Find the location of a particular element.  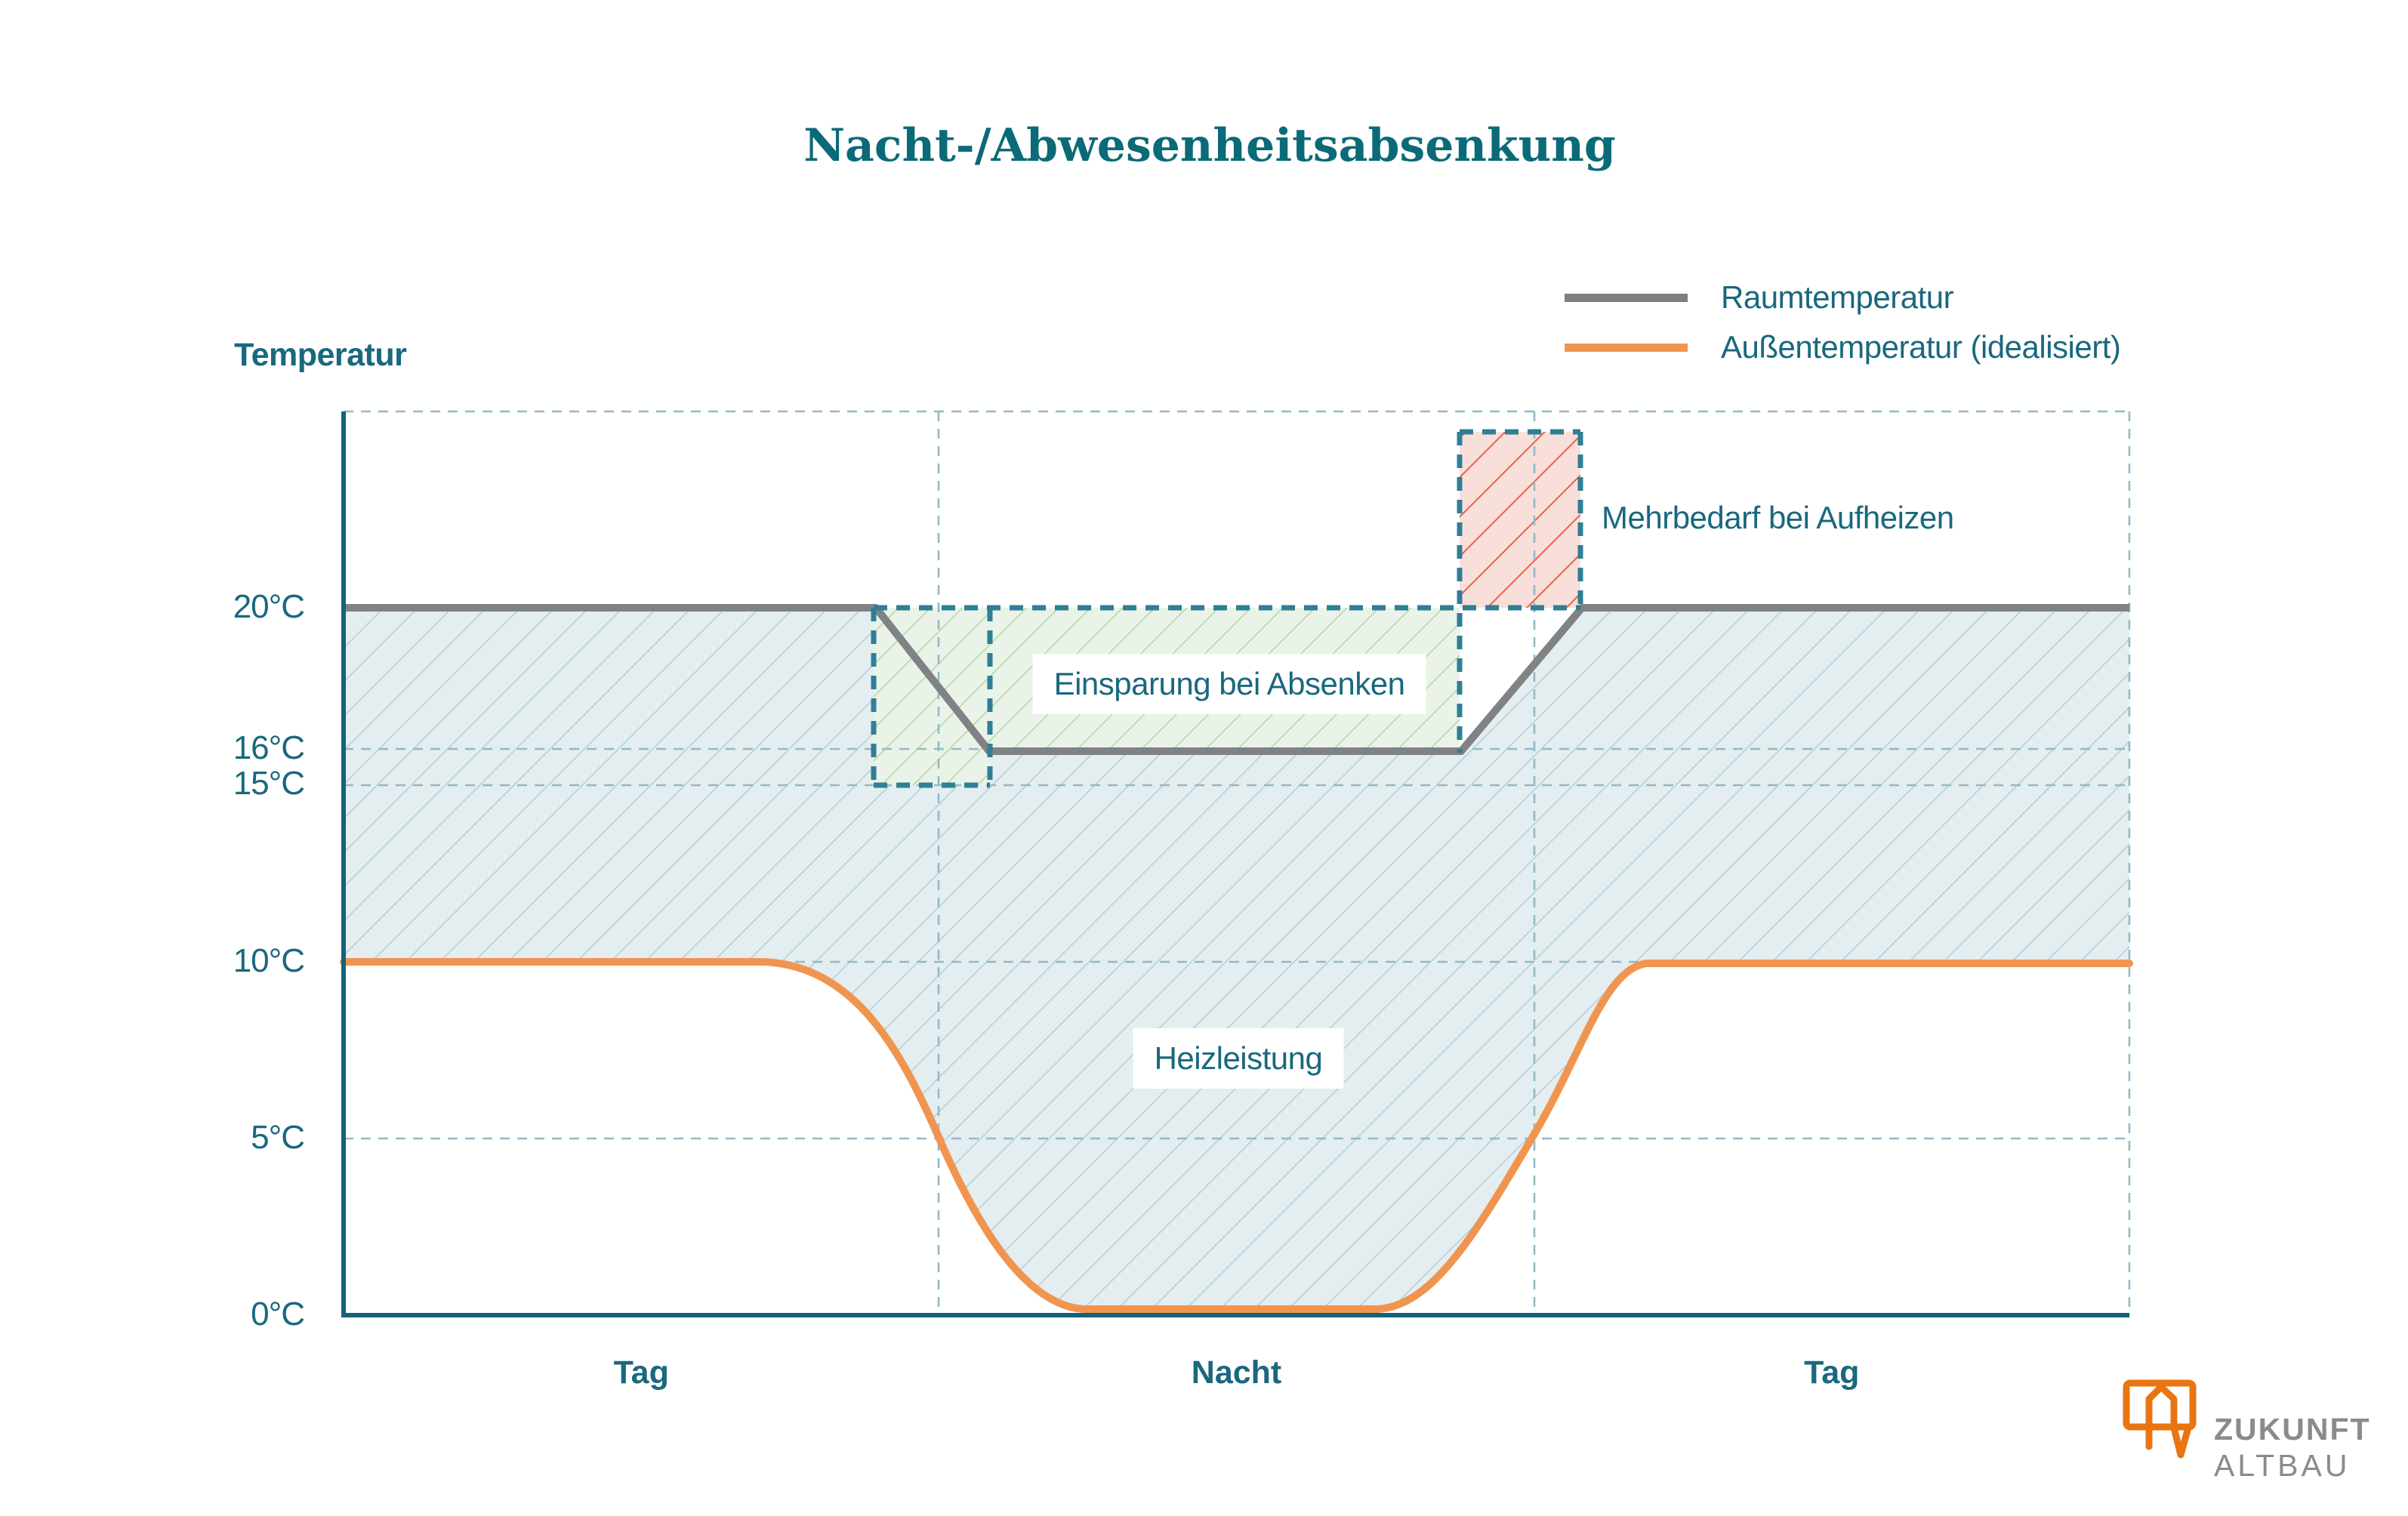

x-label-0: Tag is located at coordinates (641, 1372).